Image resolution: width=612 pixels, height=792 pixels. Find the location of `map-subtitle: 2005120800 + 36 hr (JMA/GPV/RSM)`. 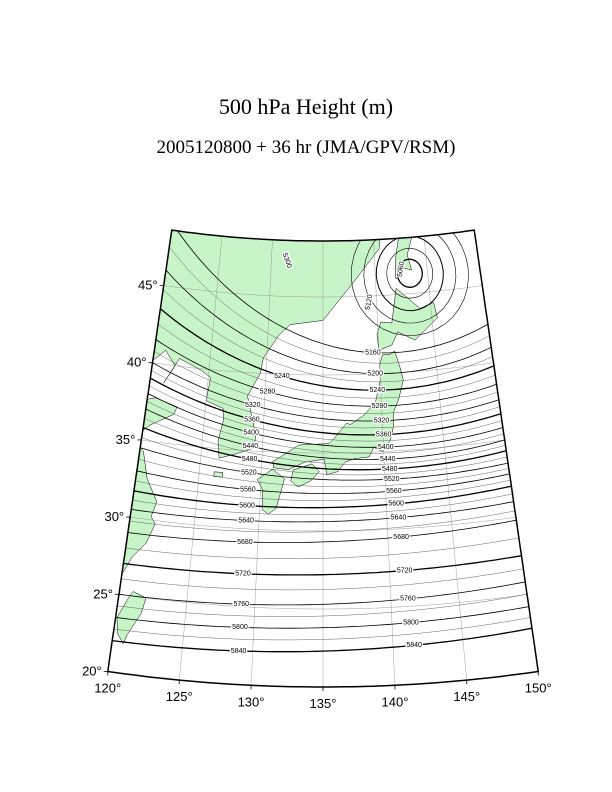

map-subtitle: 2005120800 + 36 hr (JMA/GPV/RSM) is located at coordinates (306, 147).